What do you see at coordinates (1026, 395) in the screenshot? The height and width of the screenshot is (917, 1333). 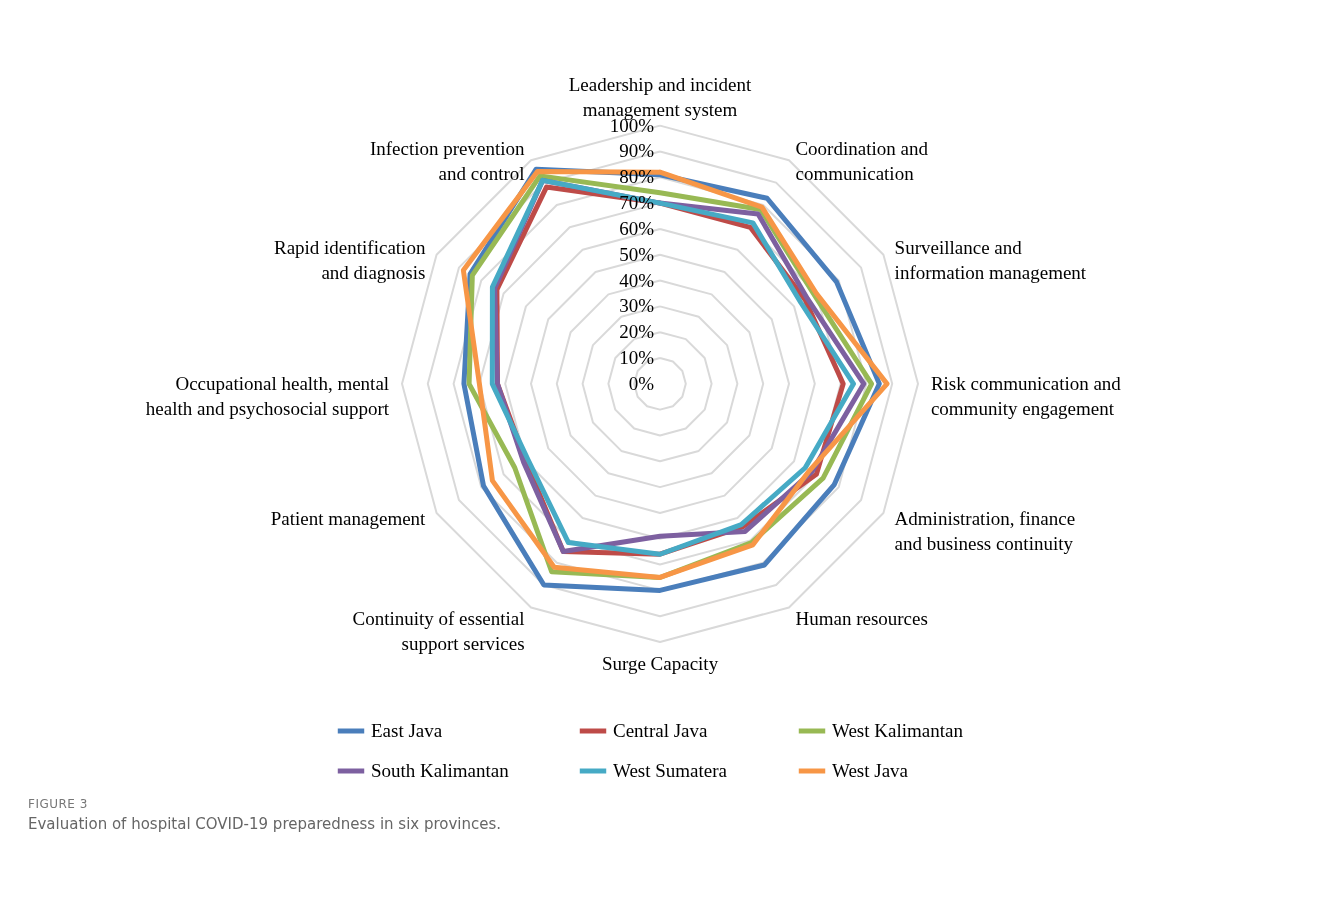 I see `spoke-label: Risk communication and community engagement` at bounding box center [1026, 395].